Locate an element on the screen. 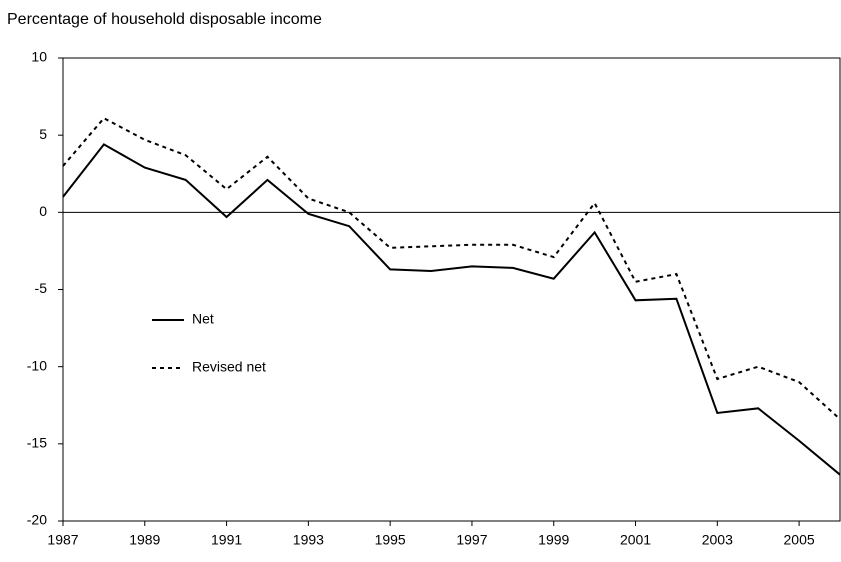 The height and width of the screenshot is (562, 841). y-tick-label: -10 is located at coordinates (37, 365).